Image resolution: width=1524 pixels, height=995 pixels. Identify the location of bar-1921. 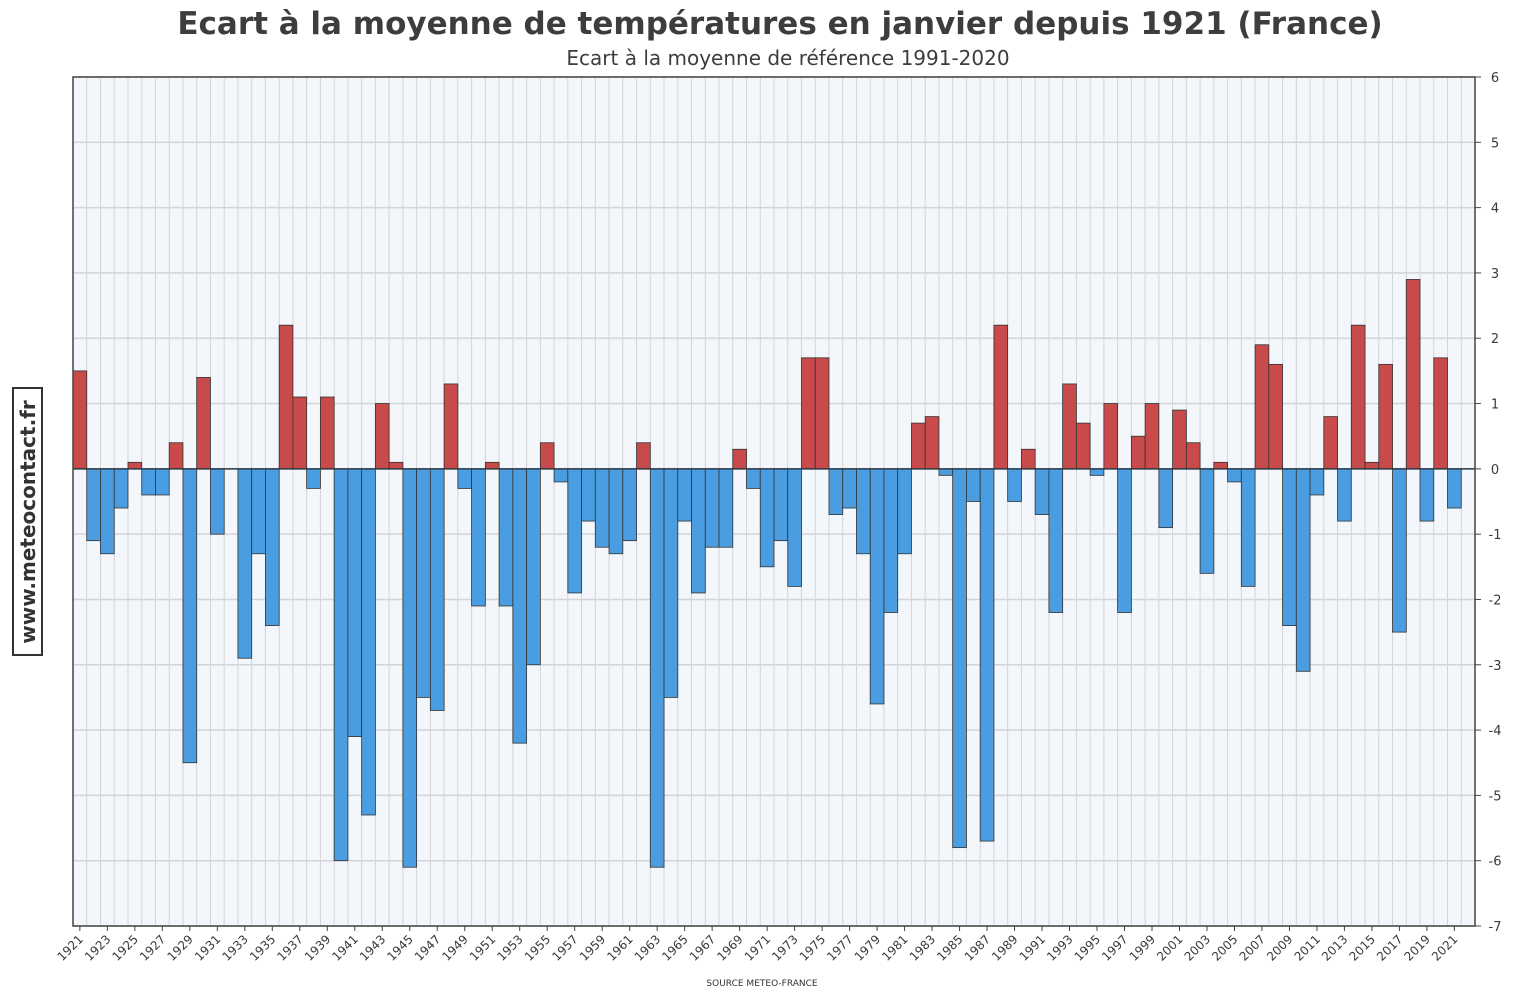
(80, 420).